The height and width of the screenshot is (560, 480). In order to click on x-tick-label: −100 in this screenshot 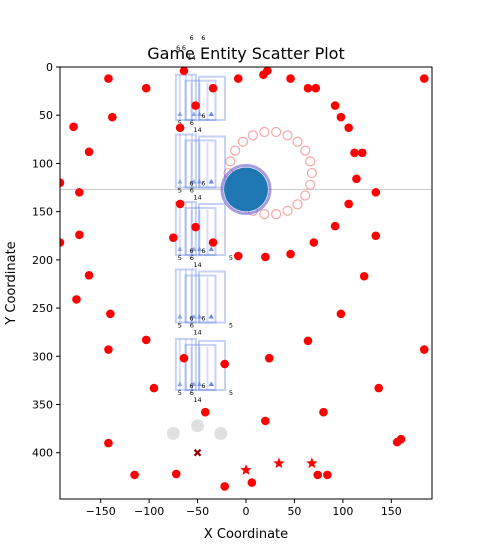, I will do `click(149, 511)`.